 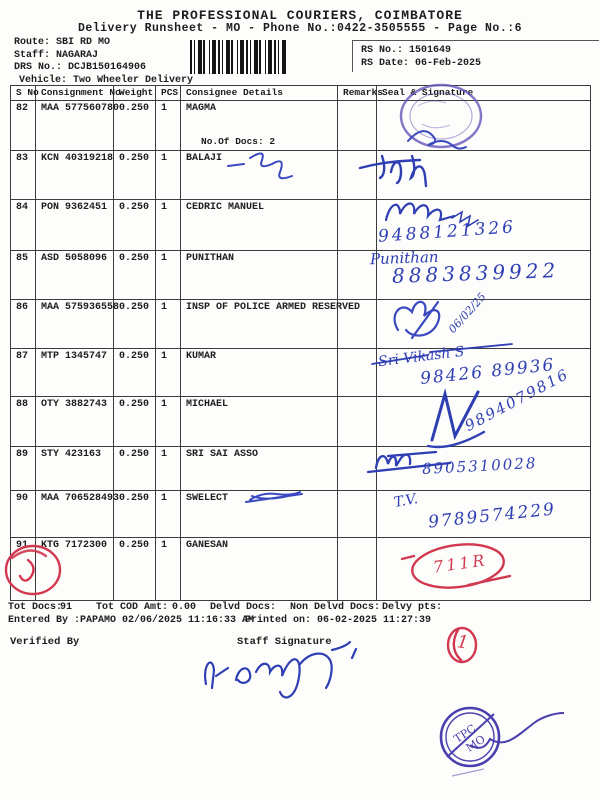 I want to click on table-row: 90 MAA 706528493 0.250 1 SWELECT, so click(x=300, y=514).